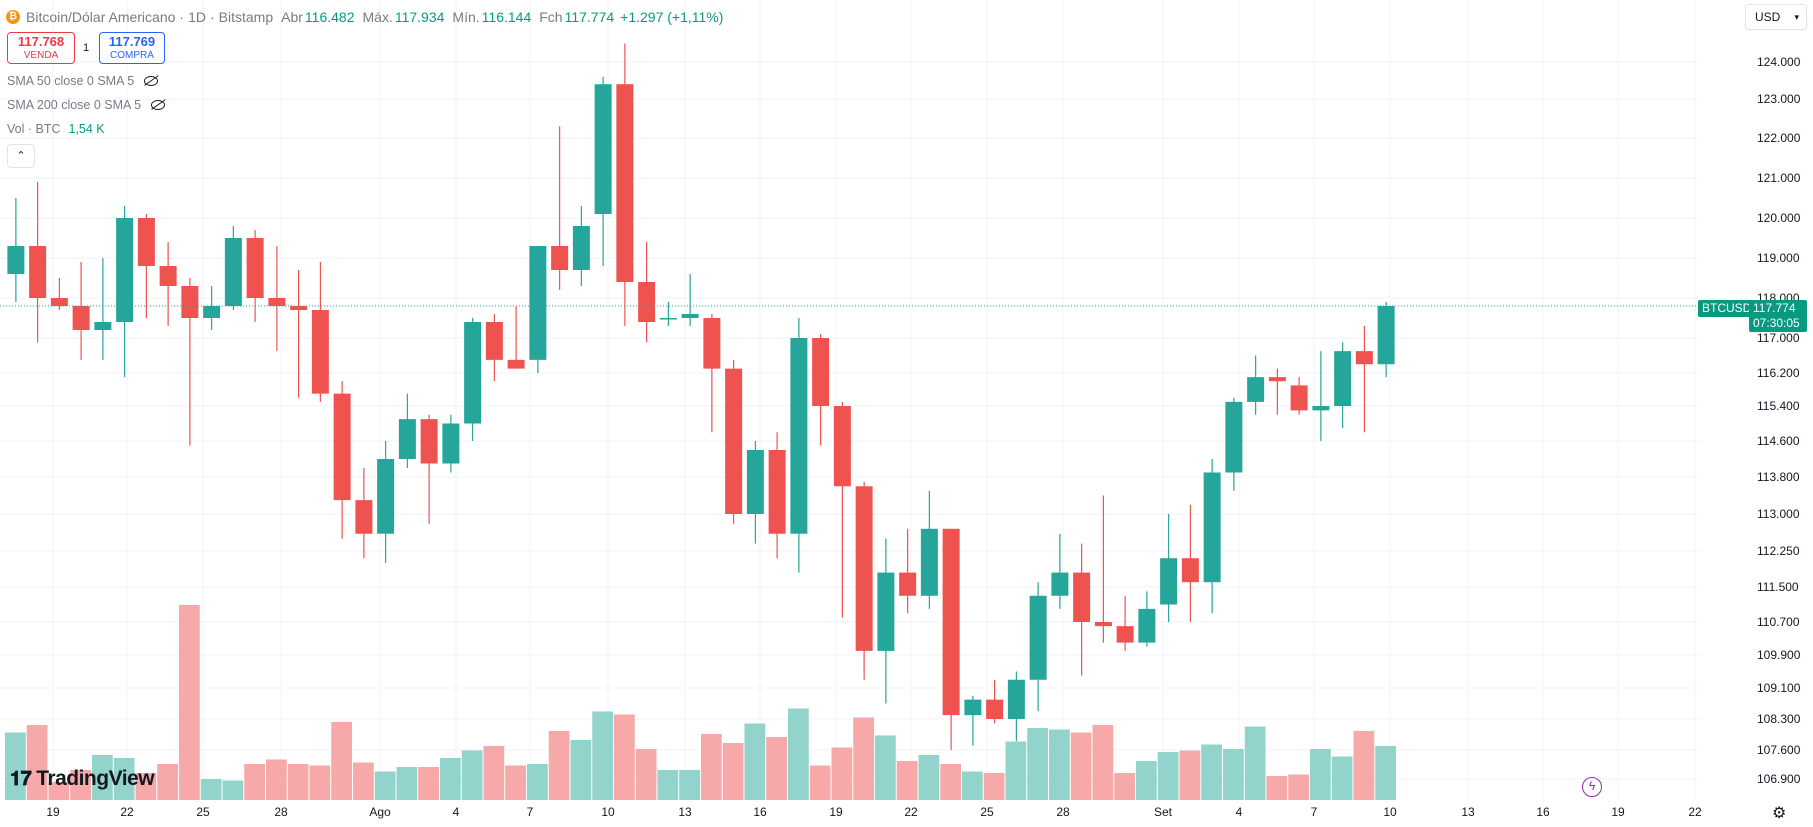  What do you see at coordinates (197, 17) in the screenshot?
I see `interval-label: 1D` at bounding box center [197, 17].